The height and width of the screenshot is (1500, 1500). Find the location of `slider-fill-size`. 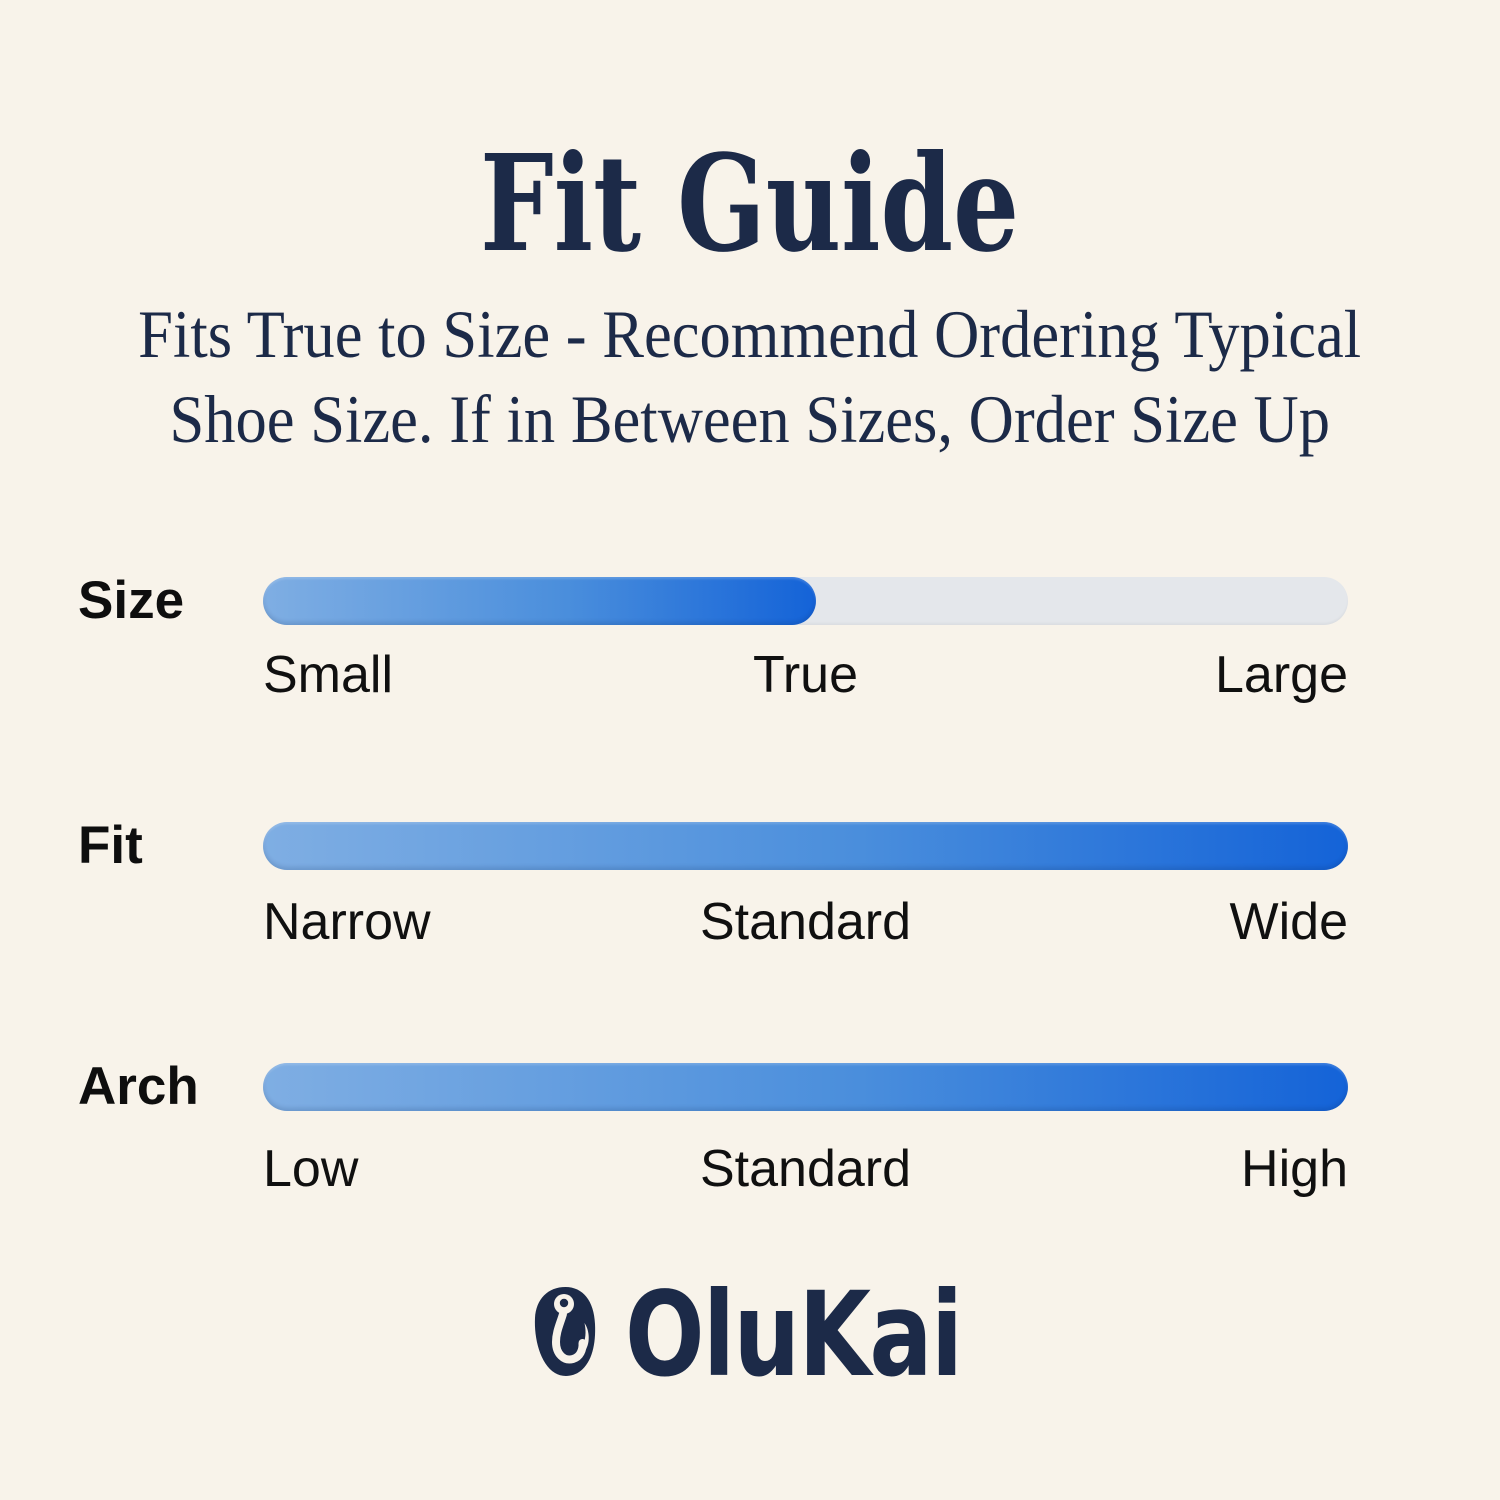

slider-fill-size is located at coordinates (540, 601).